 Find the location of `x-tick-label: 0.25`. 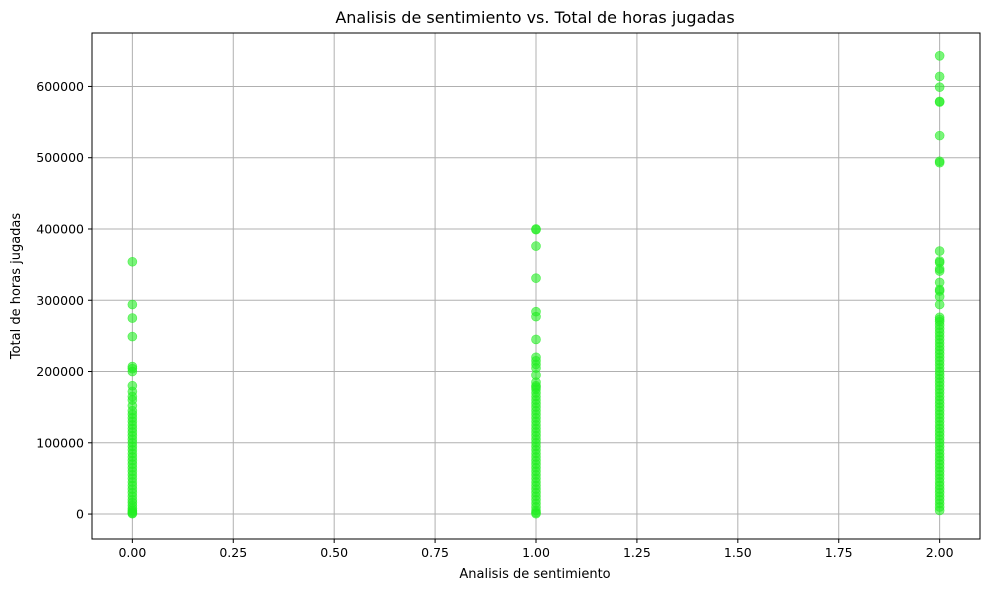

x-tick-label: 0.25 is located at coordinates (233, 552).